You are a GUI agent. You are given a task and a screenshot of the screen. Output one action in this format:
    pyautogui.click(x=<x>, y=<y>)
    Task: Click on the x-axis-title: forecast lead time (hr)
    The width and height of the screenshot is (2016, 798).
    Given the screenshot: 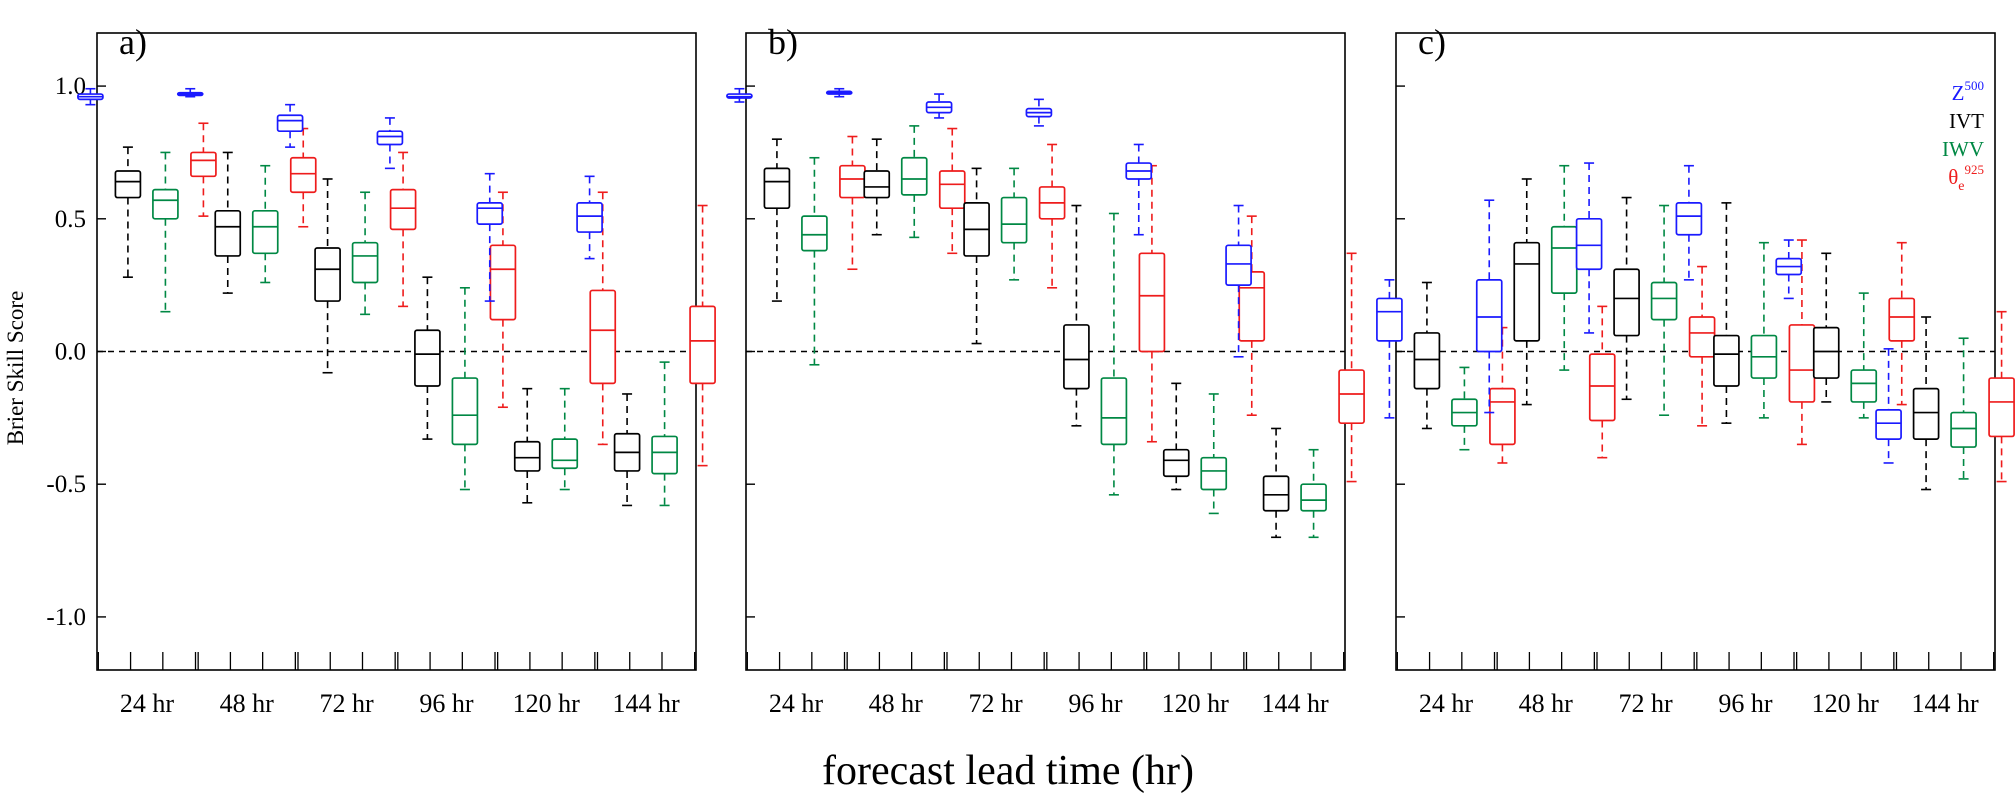 What is the action you would take?
    pyautogui.click(x=1008, y=771)
    